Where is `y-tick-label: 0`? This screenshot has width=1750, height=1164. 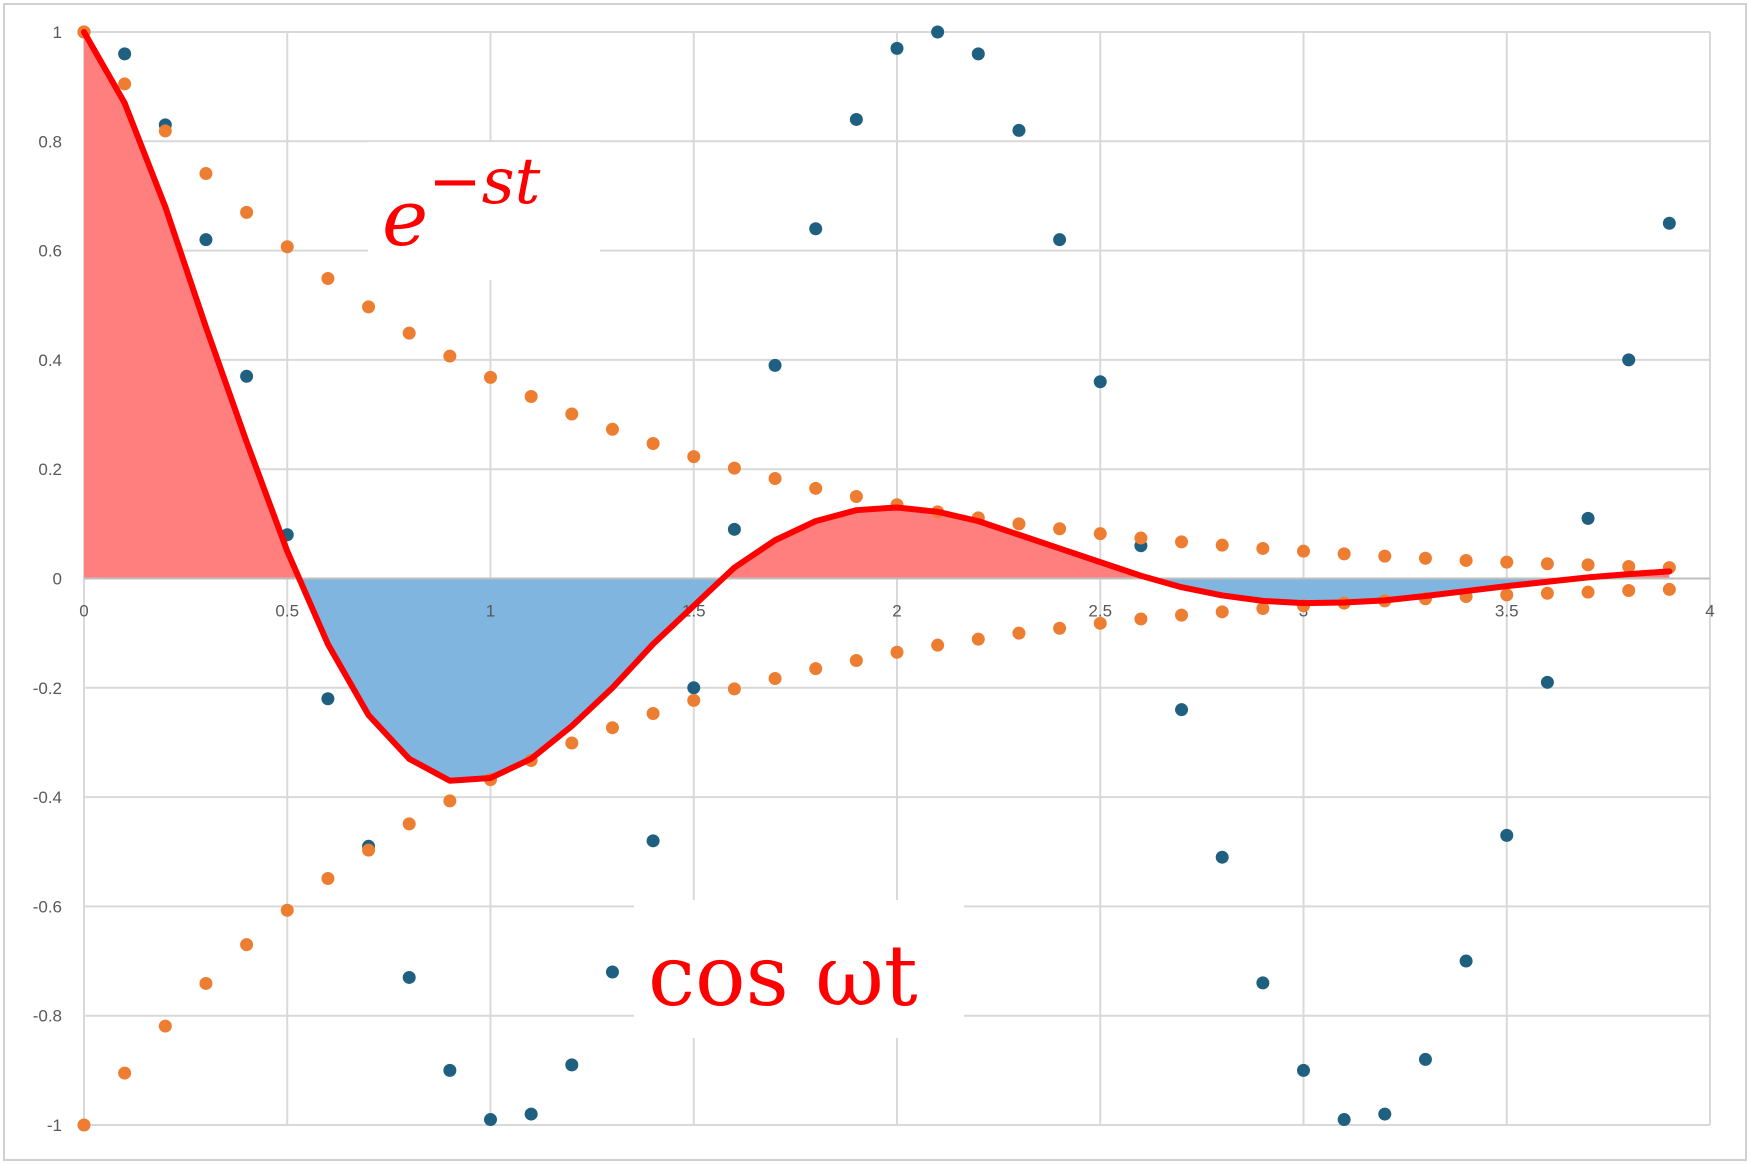 y-tick-label: 0 is located at coordinates (57, 579).